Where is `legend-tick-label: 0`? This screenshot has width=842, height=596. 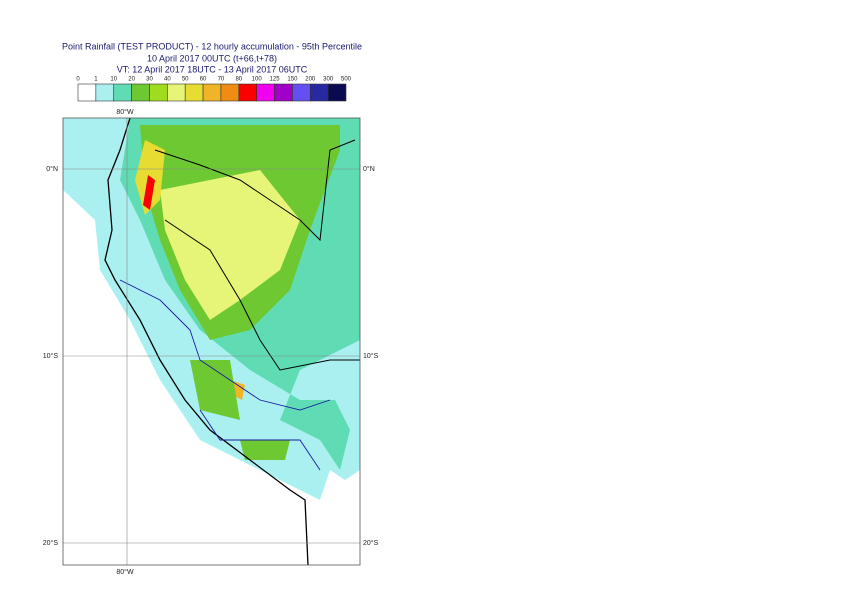 legend-tick-label: 0 is located at coordinates (78, 80).